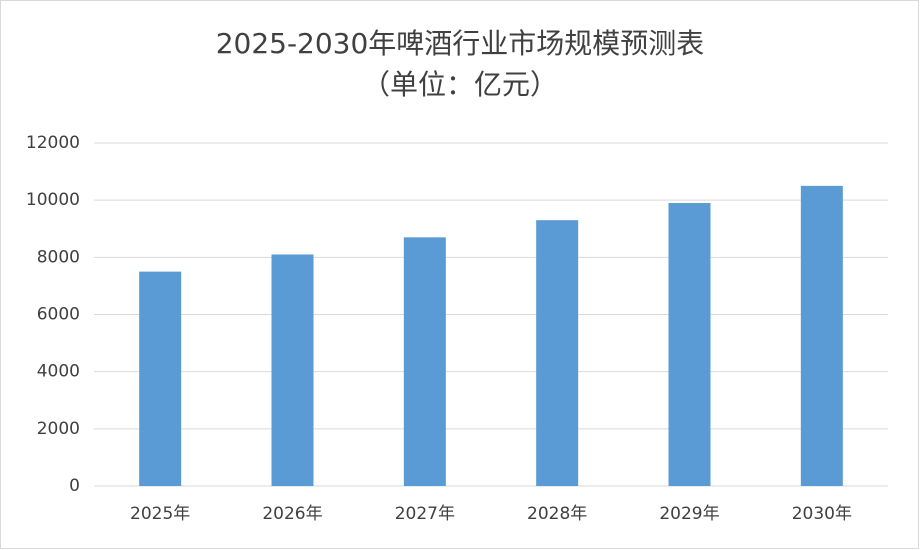 The height and width of the screenshot is (550, 920). Describe the element at coordinates (58, 257) in the screenshot. I see `y-tick-label: 8000` at that location.